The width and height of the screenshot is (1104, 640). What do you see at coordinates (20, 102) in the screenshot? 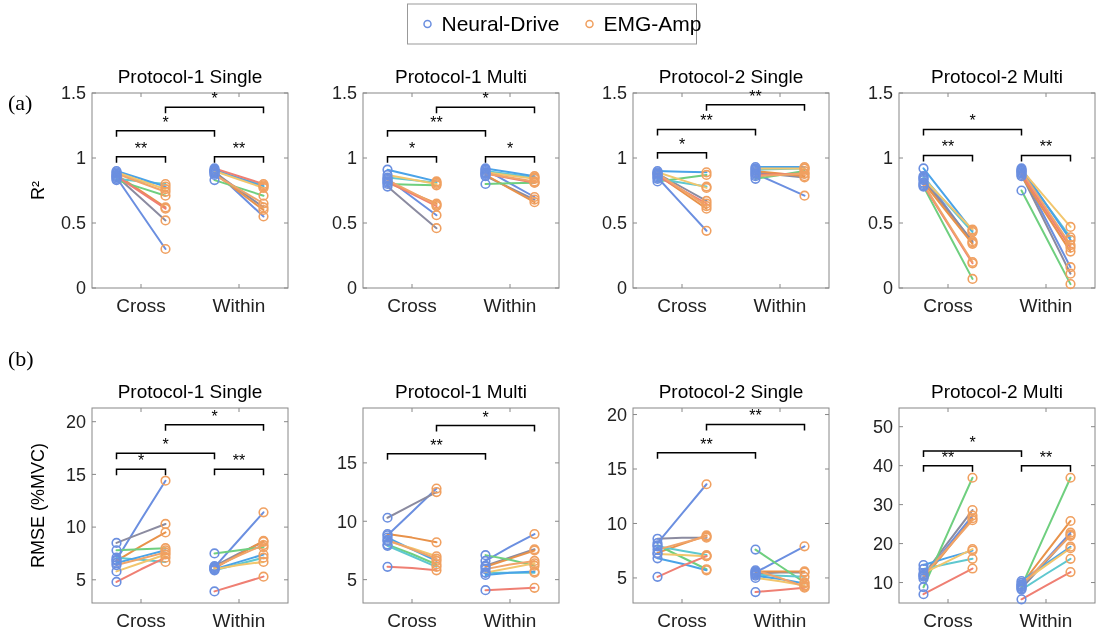
I see `text: (a)` at bounding box center [20, 102].